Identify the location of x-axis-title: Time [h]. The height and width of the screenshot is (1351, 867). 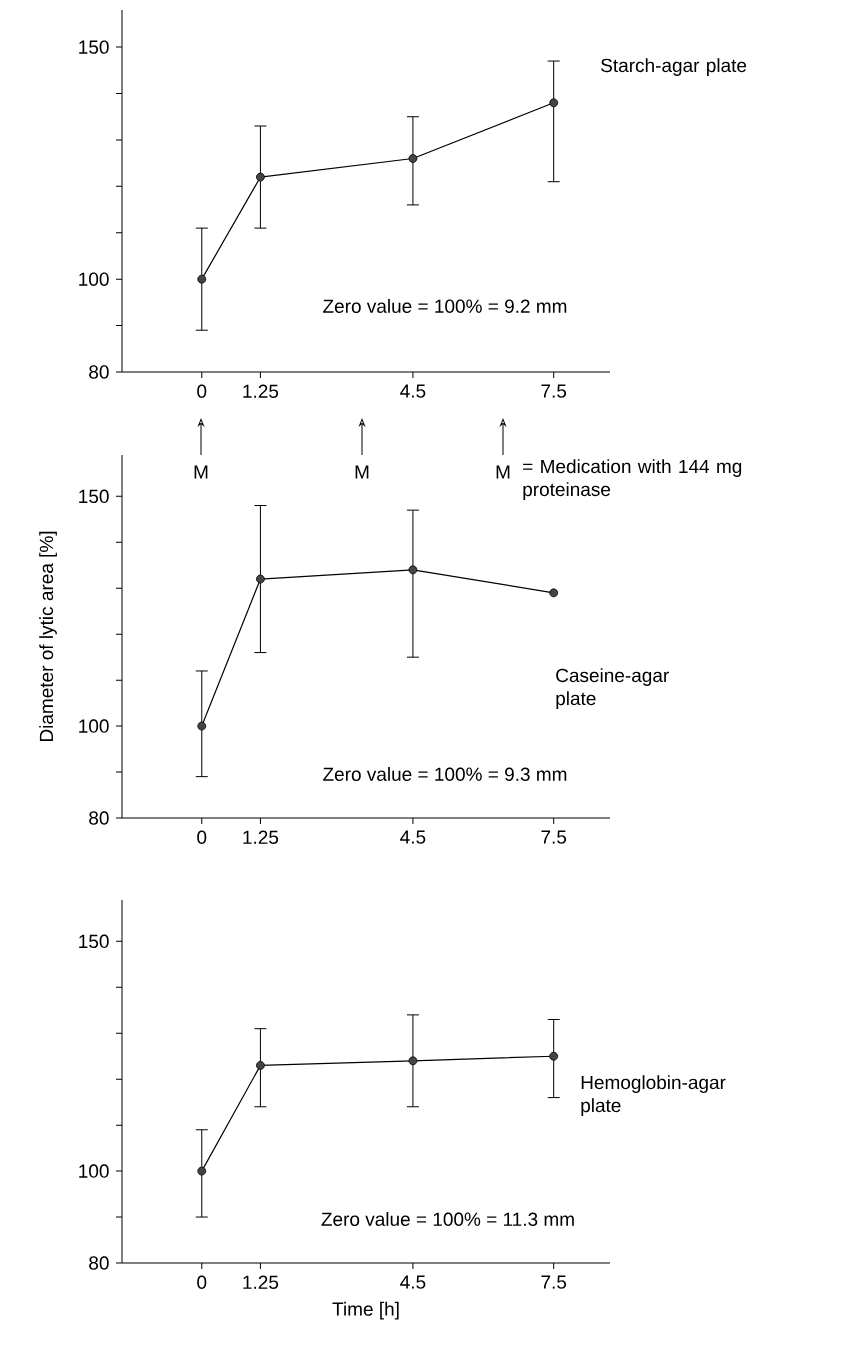
(365, 1310).